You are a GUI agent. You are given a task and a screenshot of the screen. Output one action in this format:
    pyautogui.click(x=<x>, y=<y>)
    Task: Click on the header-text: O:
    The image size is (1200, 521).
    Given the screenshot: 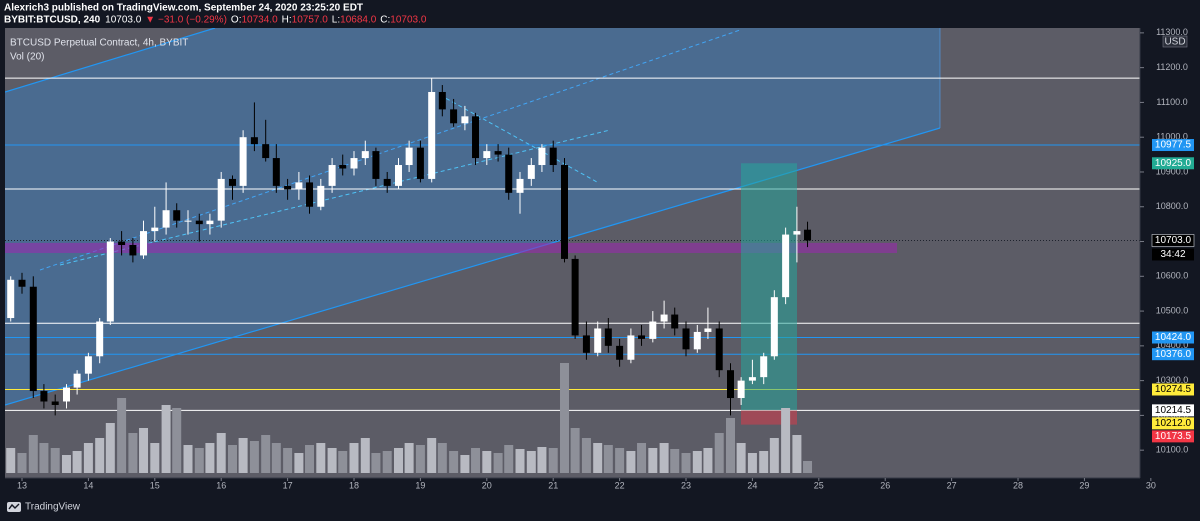 What is the action you would take?
    pyautogui.click(x=236, y=20)
    